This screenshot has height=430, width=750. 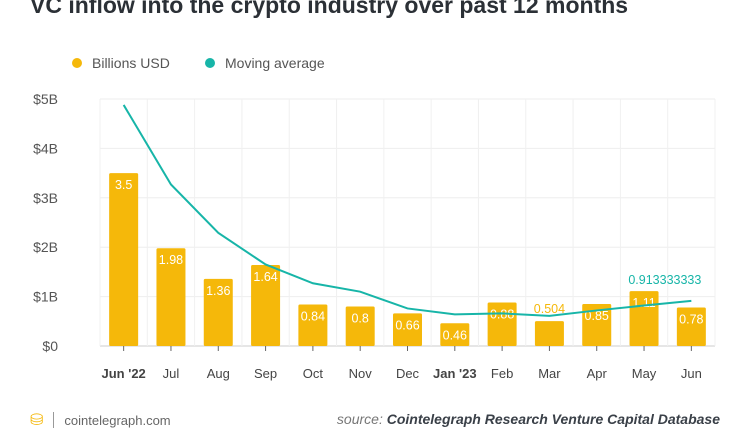 I want to click on line-end-label: 0.913333333, so click(x=664, y=280).